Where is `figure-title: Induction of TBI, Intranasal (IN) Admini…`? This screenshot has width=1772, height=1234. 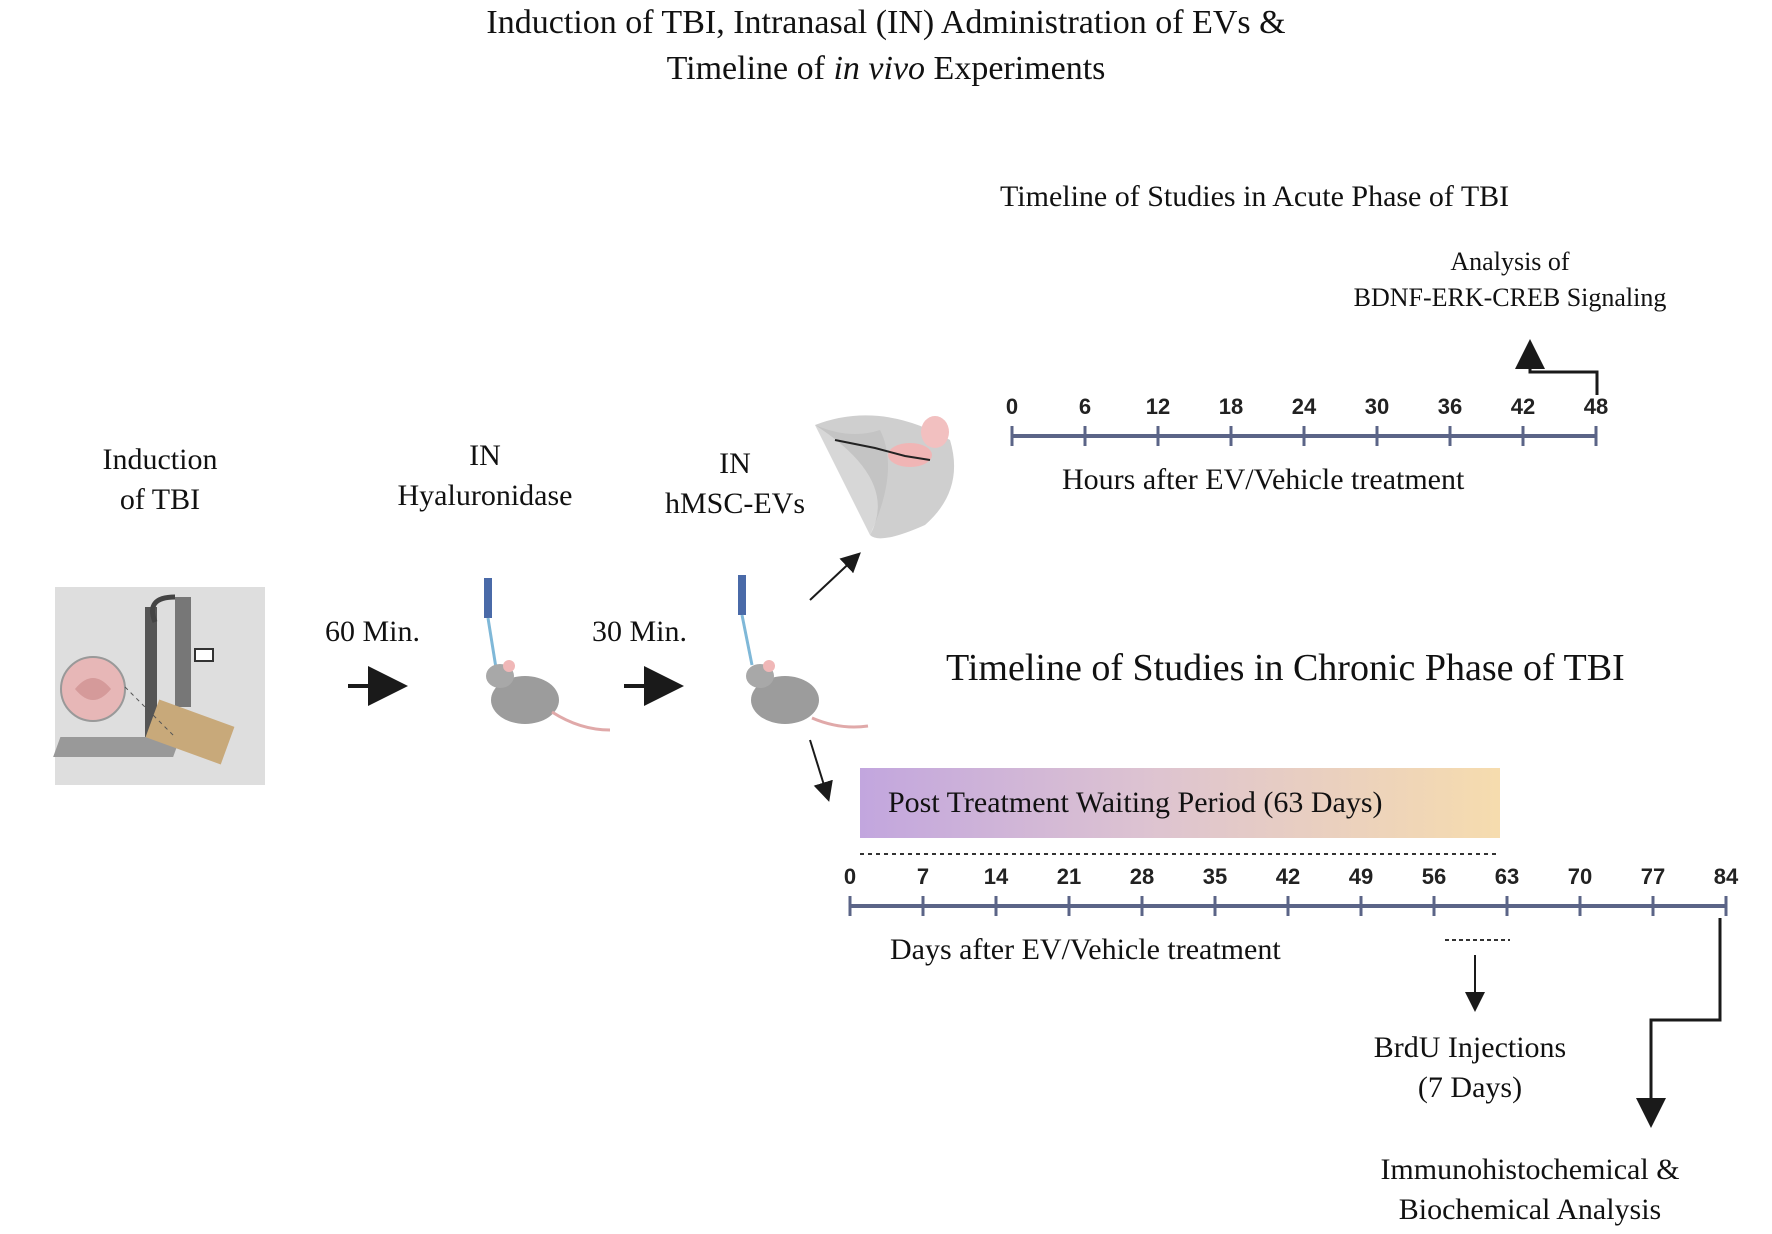
figure-title: Induction of TBI, Intranasal (IN) Admini… is located at coordinates (886, 46).